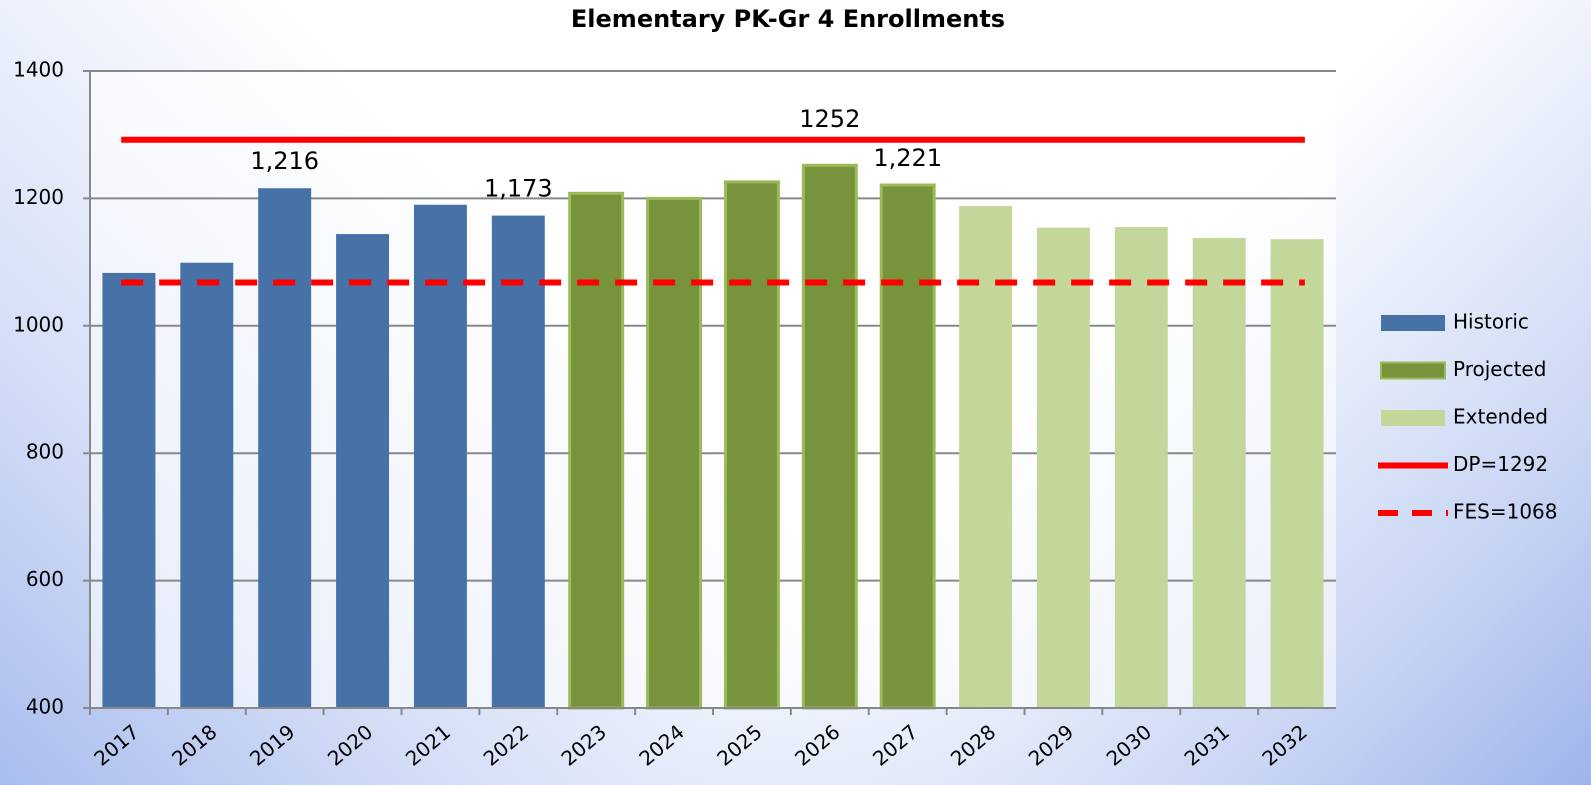  Describe the element at coordinates (907, 158) in the screenshot. I see `data-label: 1,221` at that location.